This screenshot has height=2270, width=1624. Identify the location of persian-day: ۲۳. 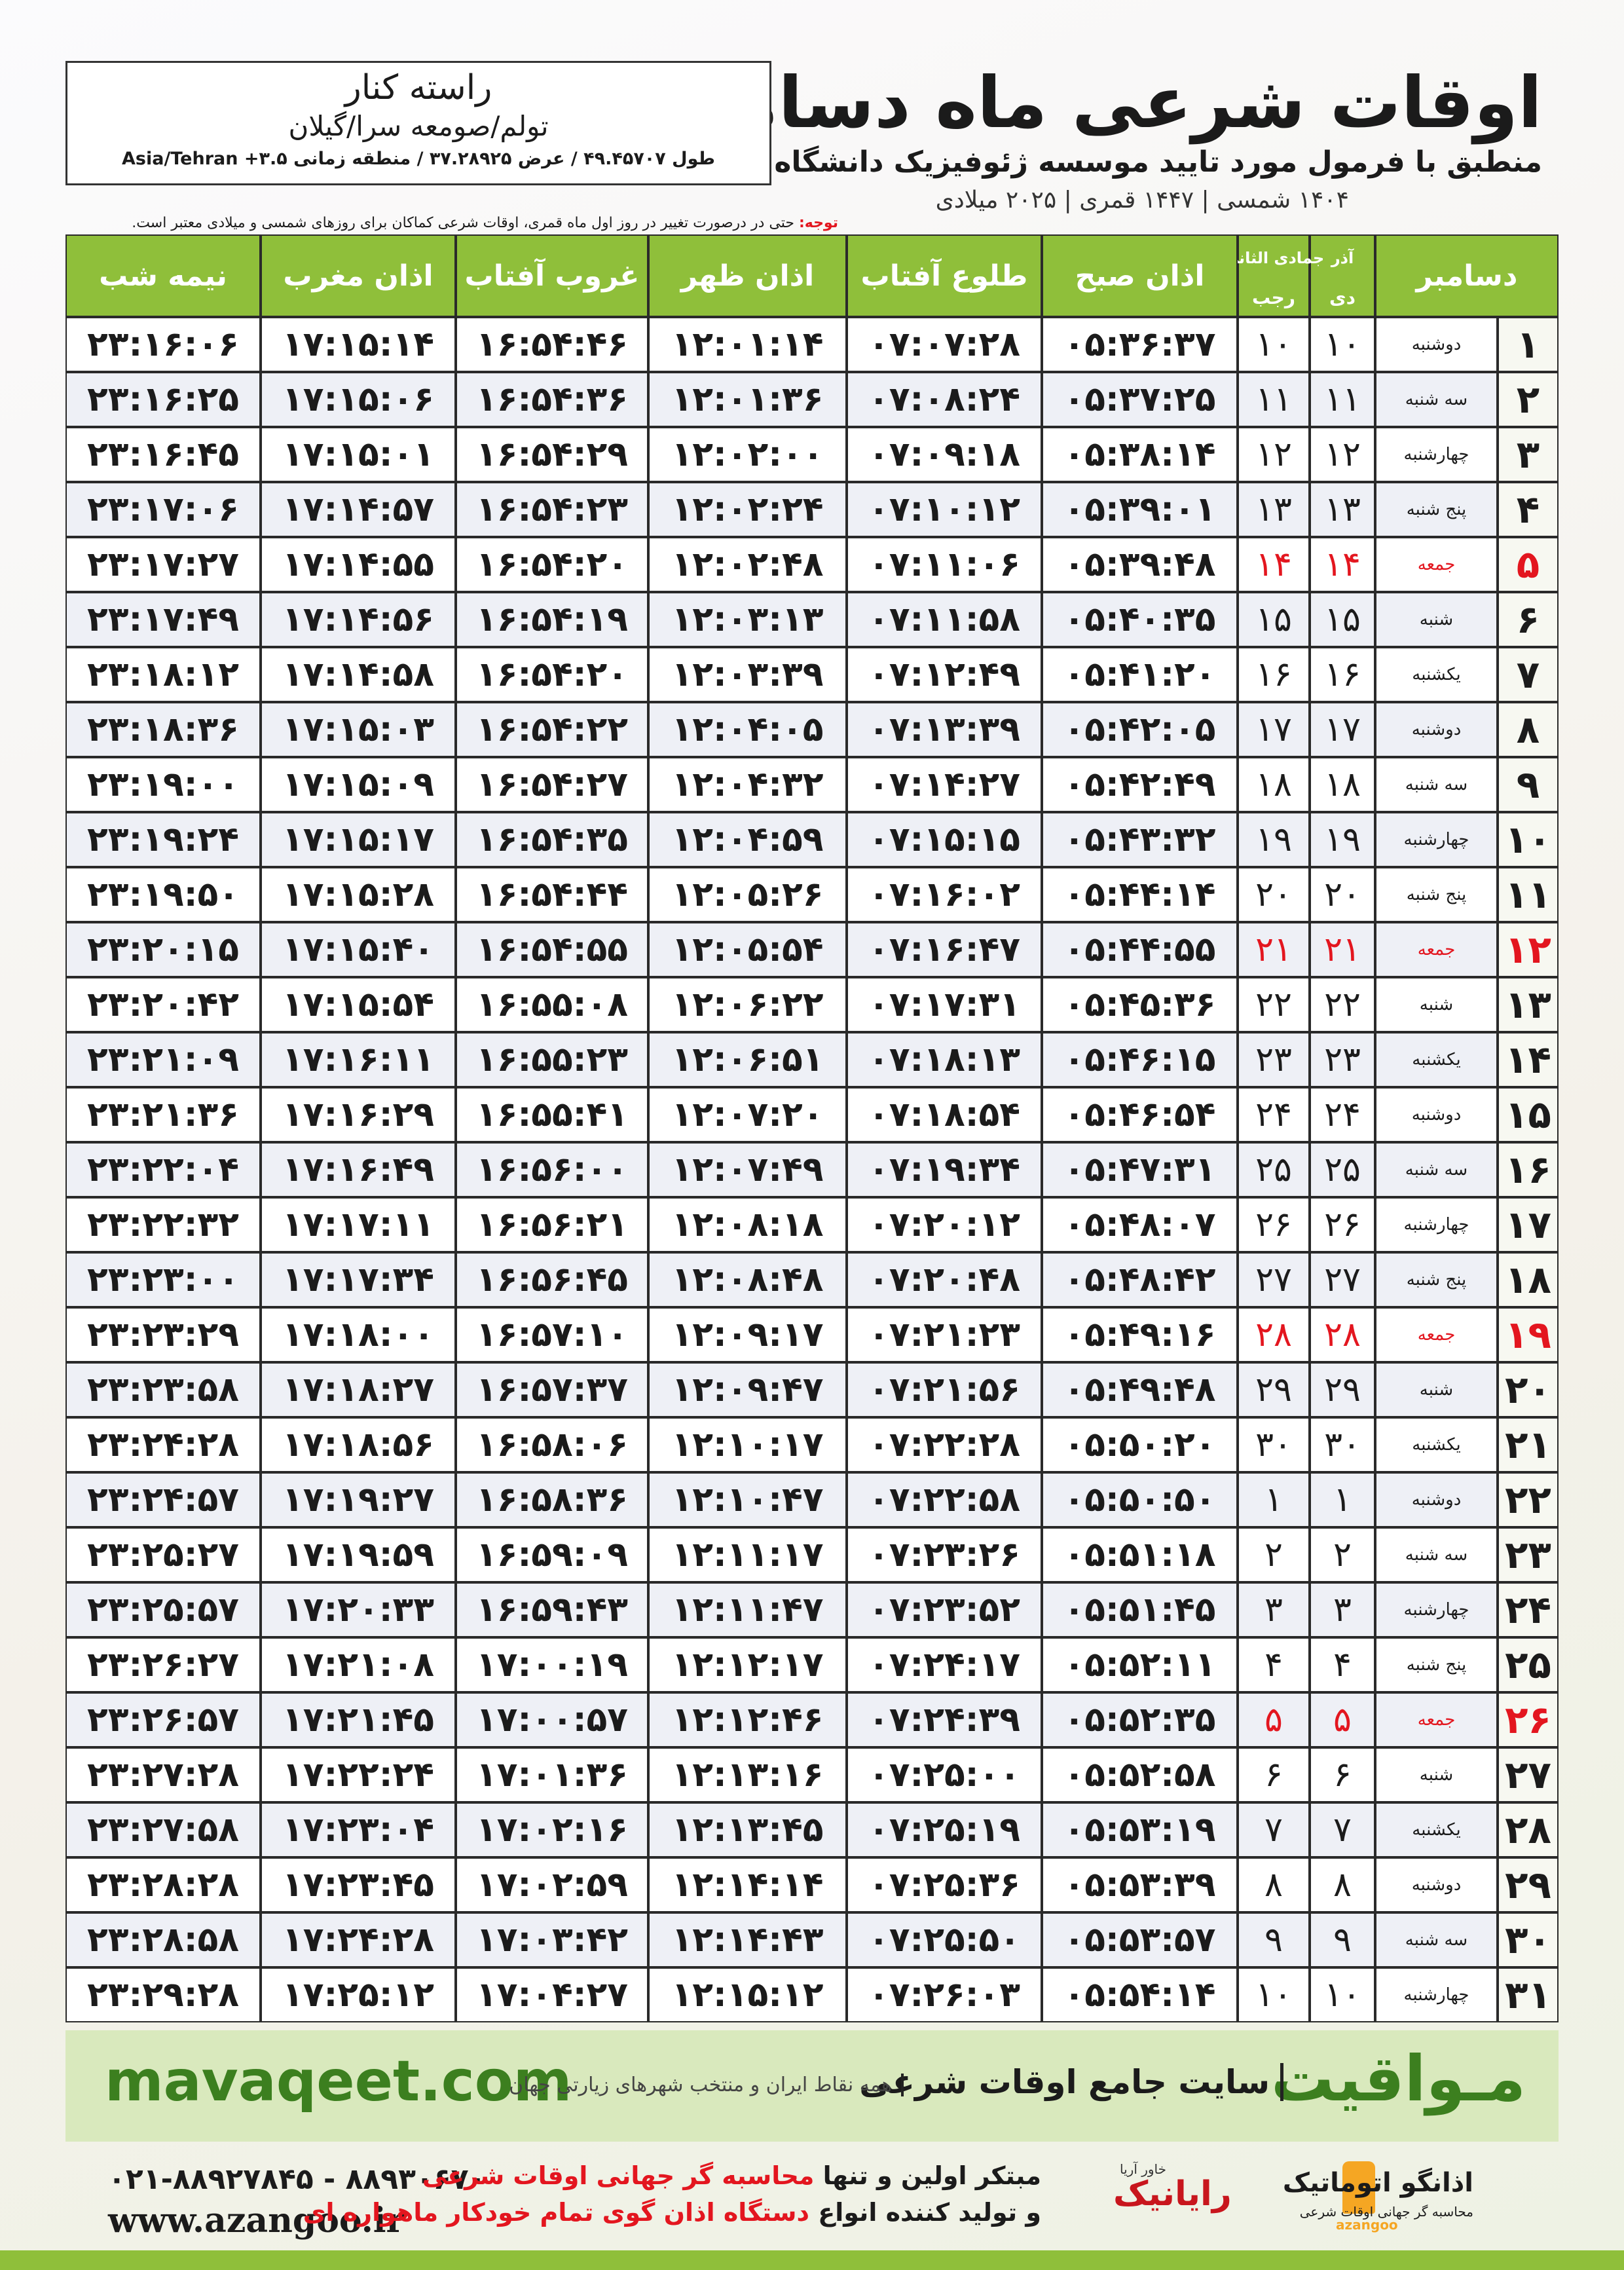
(1342, 1059).